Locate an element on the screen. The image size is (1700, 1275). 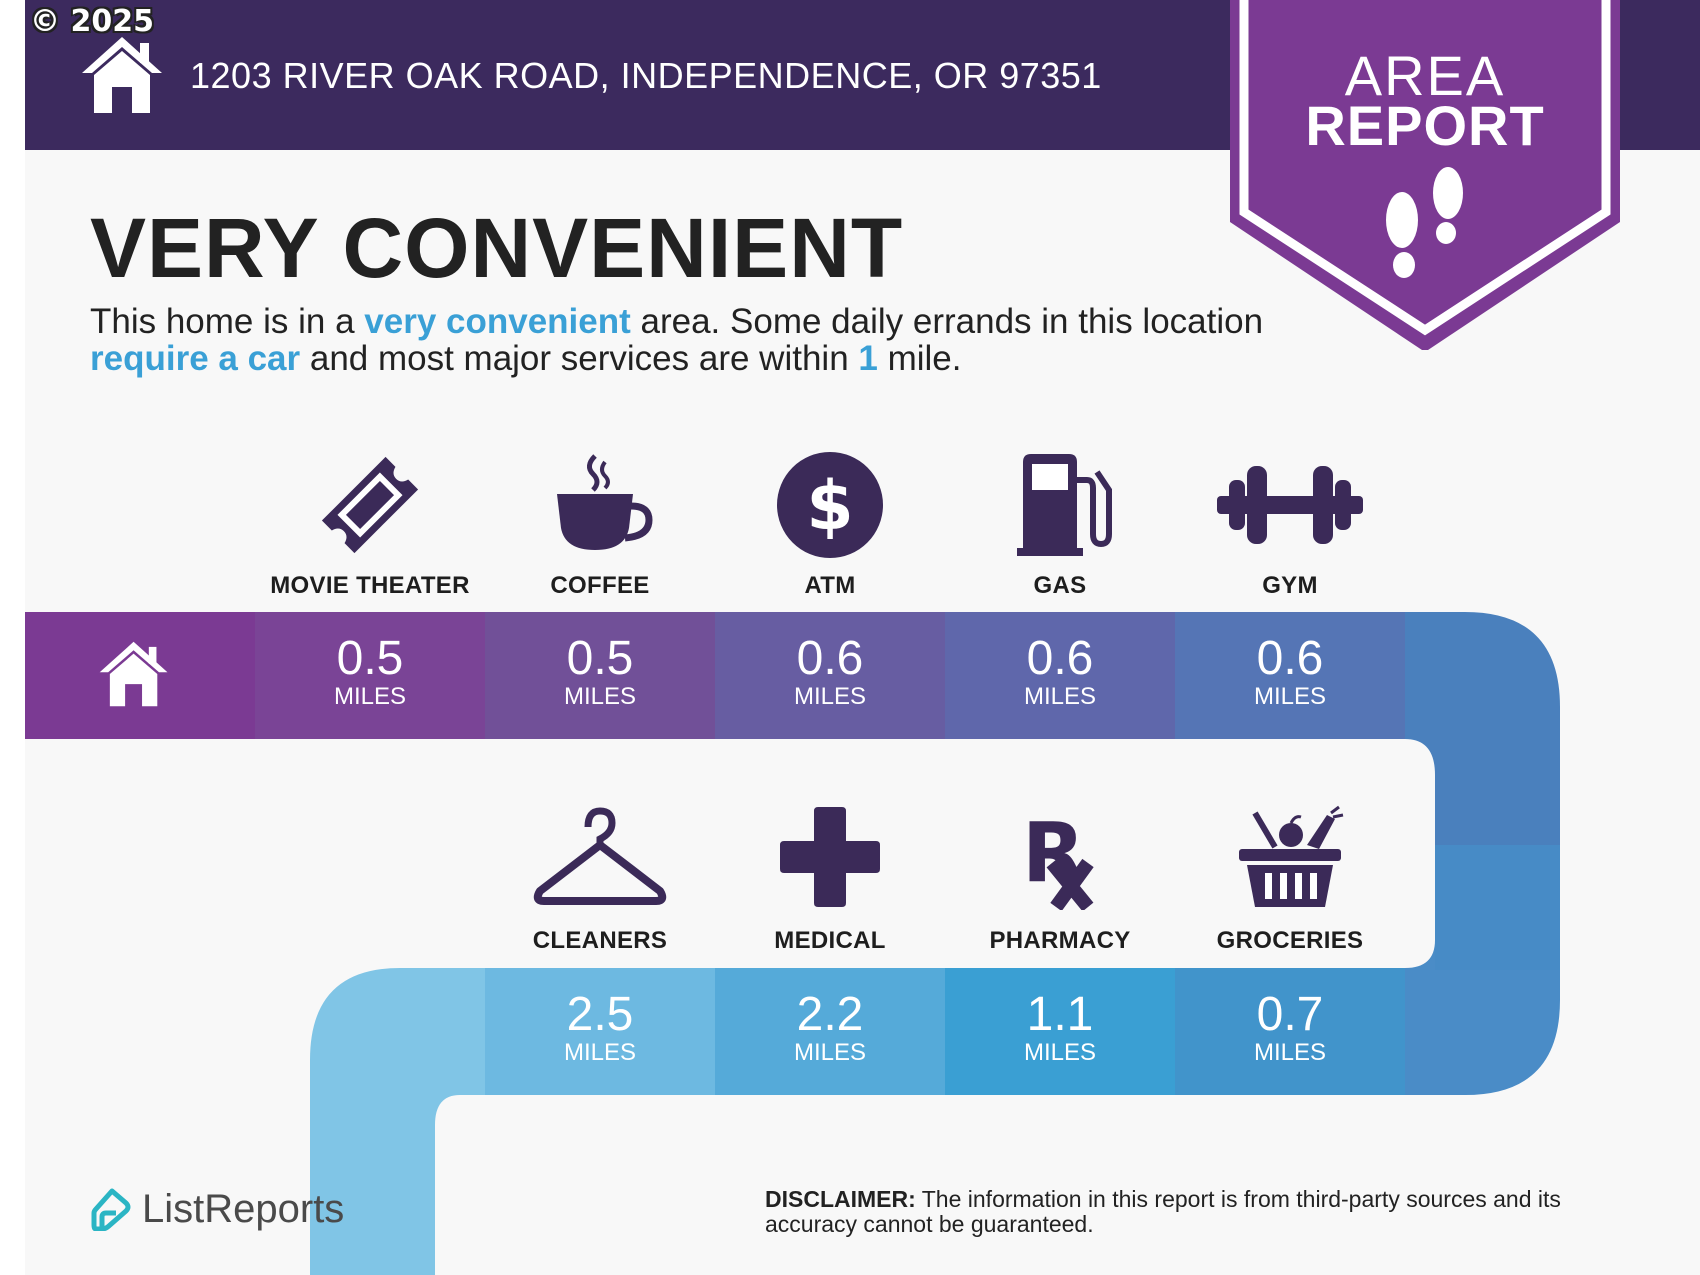
banner-title-line1: AREA is located at coordinates (1425, 75).